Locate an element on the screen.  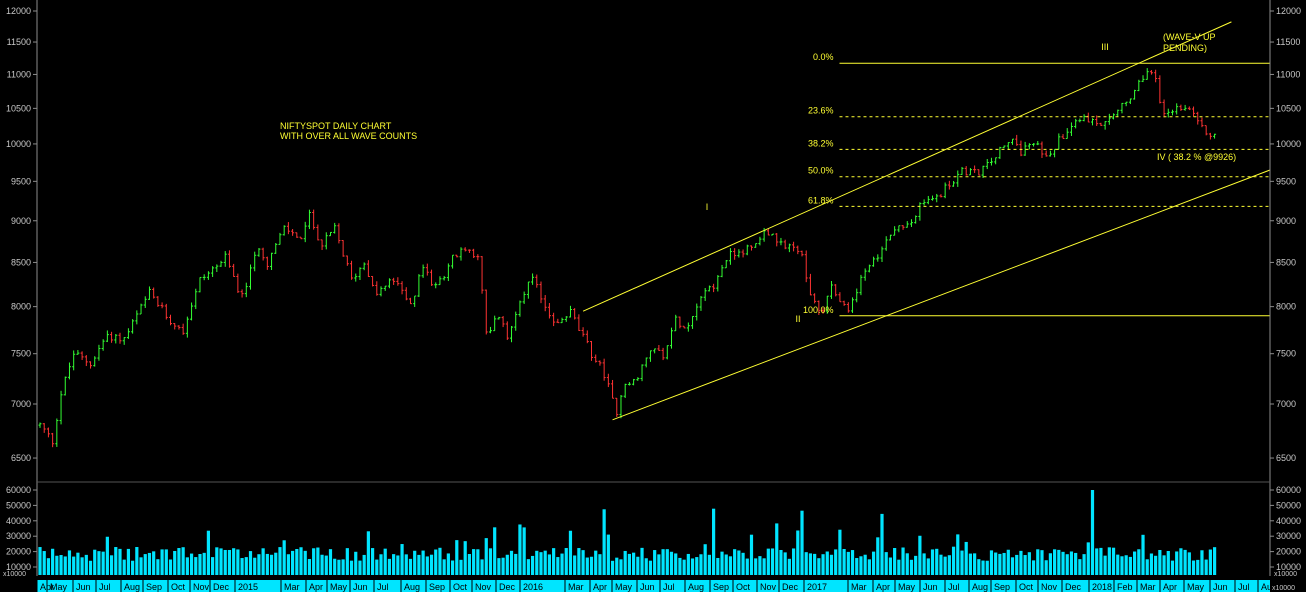
x-tick-label: 2016 is located at coordinates (533, 587).